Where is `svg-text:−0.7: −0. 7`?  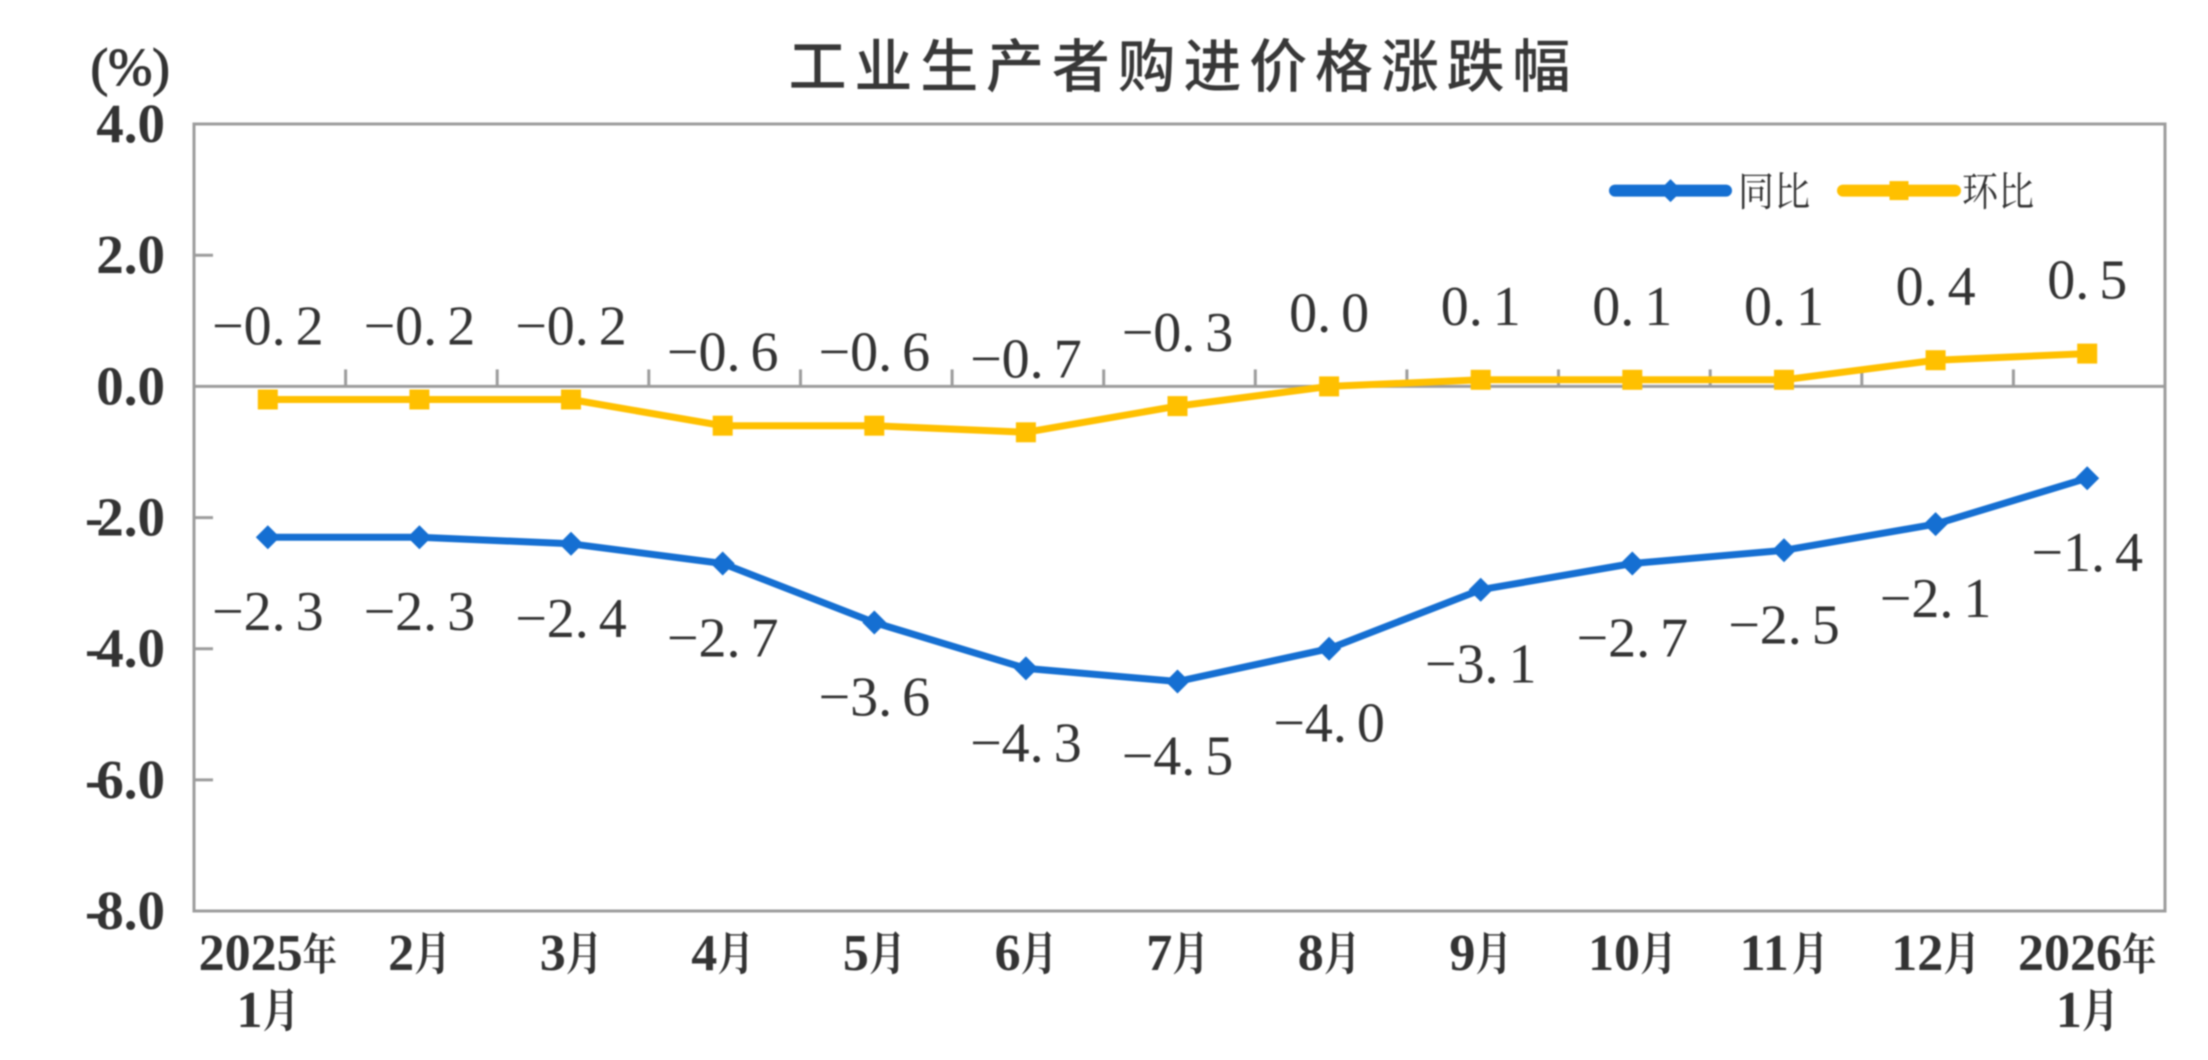
svg-text:−0.7: −0. 7 is located at coordinates (1026, 359).